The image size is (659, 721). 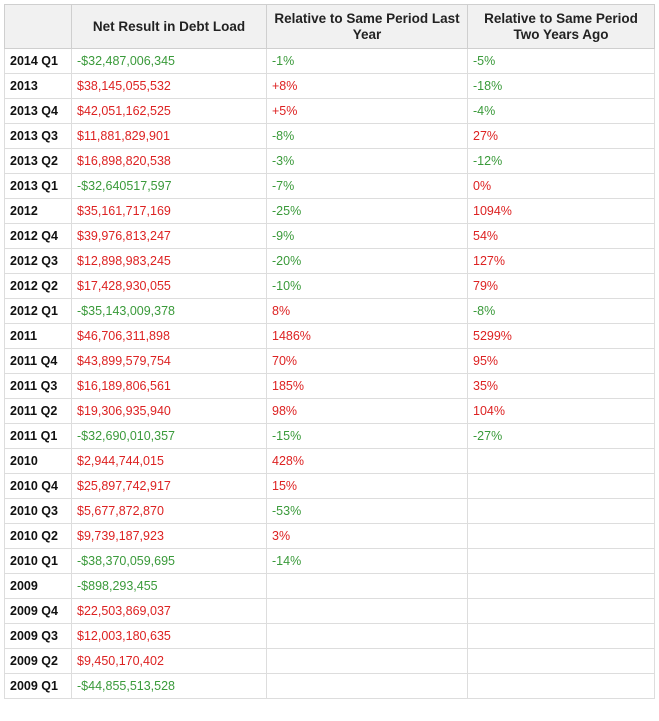 I want to click on relative-last-year-cell: -53%, so click(x=367, y=511).